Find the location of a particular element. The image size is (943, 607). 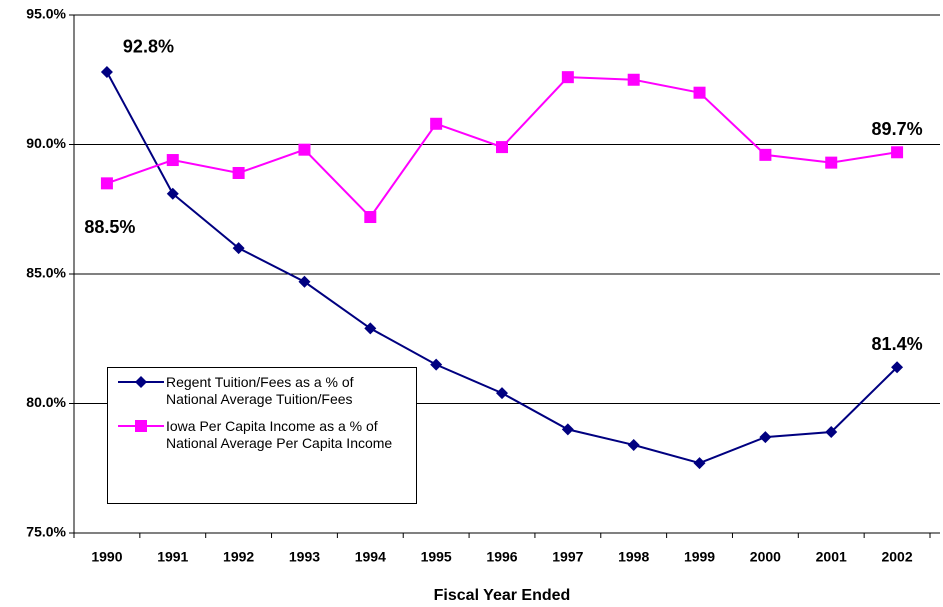

x-tick-label: 1999 is located at coordinates (699, 557).